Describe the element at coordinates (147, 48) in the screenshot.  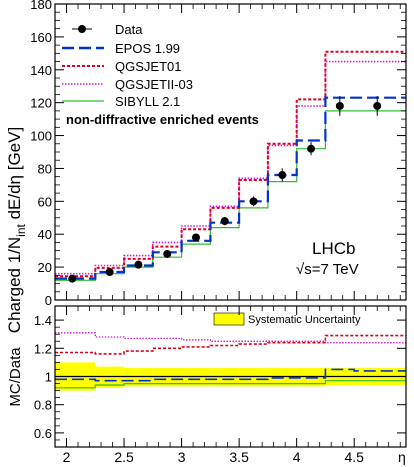
I see `legend-label-epos: EPOS 1.99` at that location.